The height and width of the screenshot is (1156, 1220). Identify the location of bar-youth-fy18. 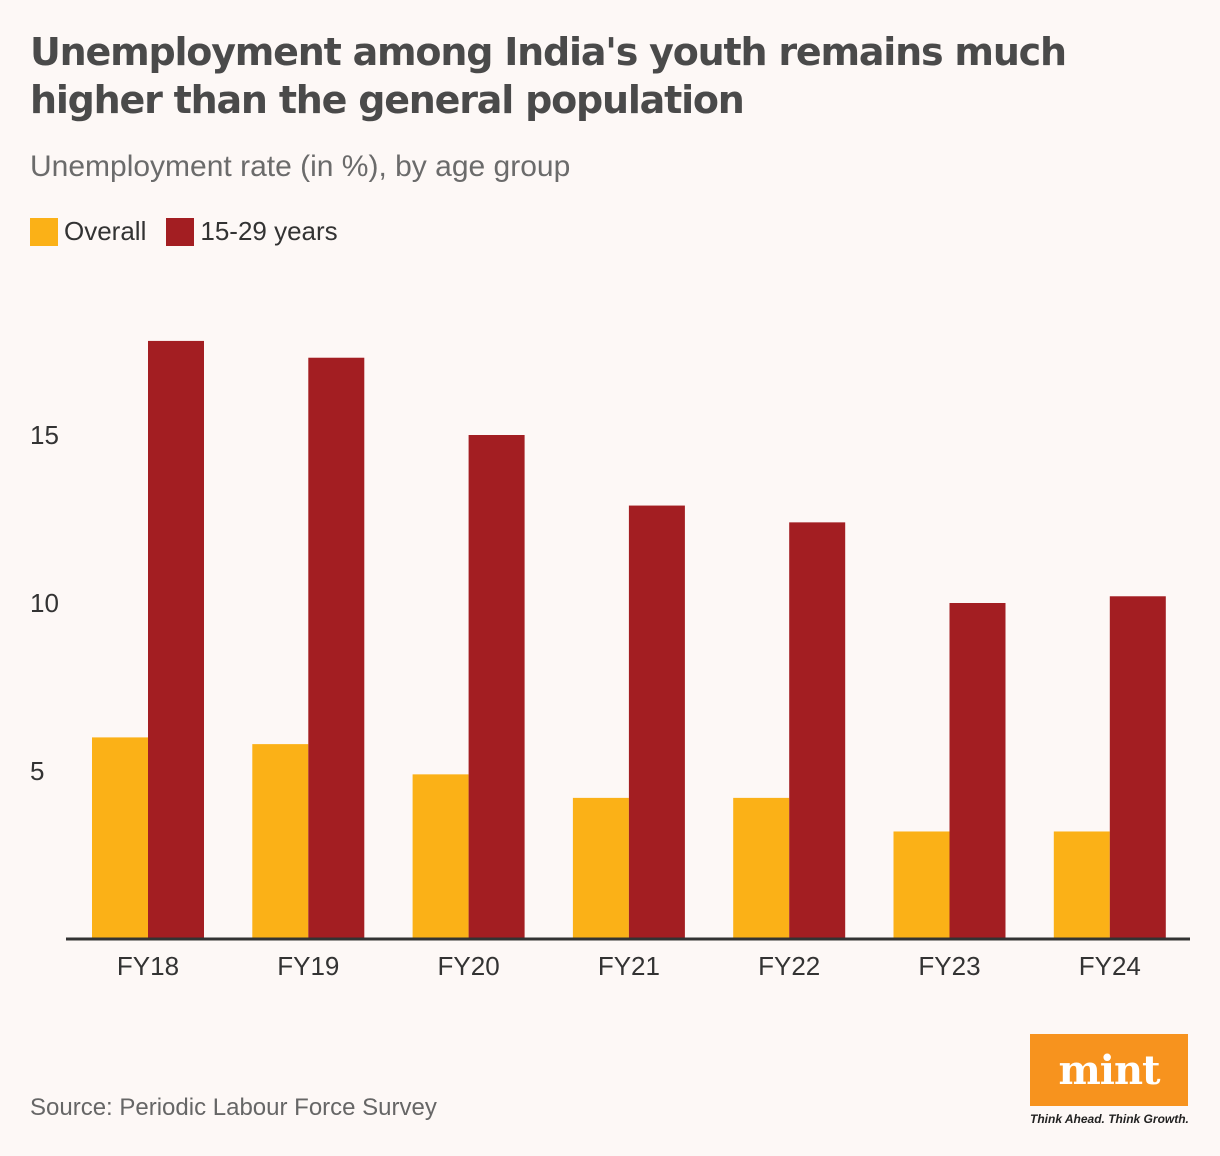
(176, 639).